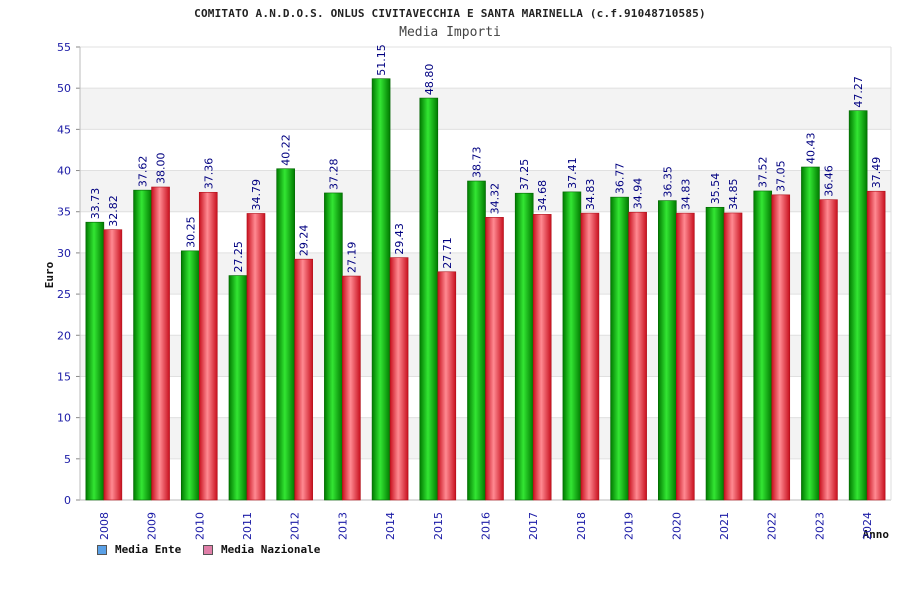 This screenshot has width=900, height=600. Describe the element at coordinates (867, 526) in the screenshot. I see `x-tick-label-2024: 2024` at that location.